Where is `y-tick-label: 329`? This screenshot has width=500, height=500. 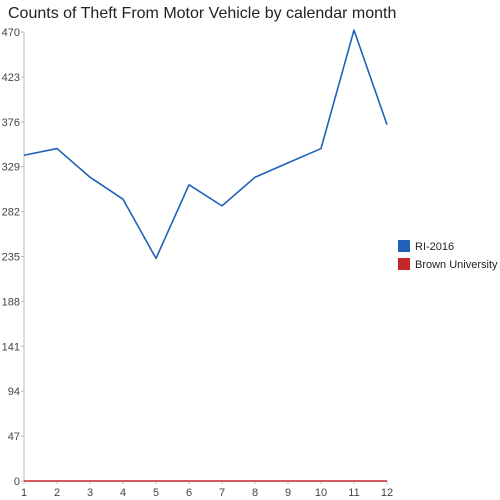 y-tick-label: 329 is located at coordinates (11, 168).